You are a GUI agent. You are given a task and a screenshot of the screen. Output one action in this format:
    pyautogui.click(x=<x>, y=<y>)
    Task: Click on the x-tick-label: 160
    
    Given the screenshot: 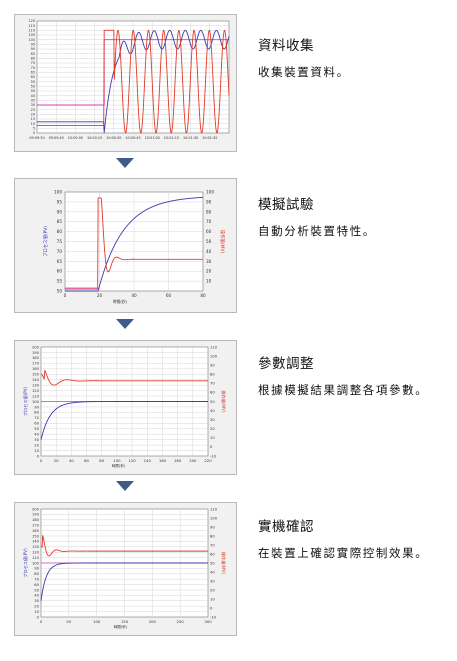 What is the action you would take?
    pyautogui.click(x=163, y=460)
    